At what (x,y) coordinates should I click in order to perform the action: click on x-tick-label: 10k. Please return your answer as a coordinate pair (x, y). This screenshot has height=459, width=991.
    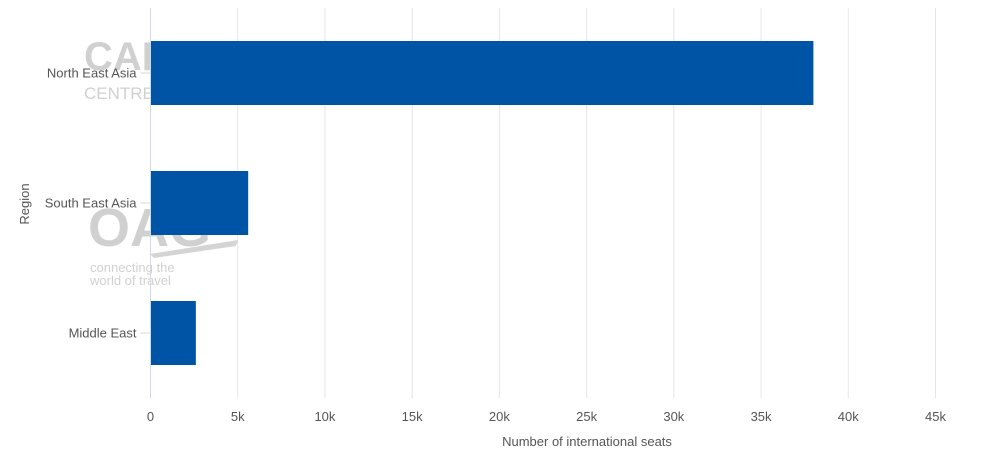
    Looking at the image, I should click on (324, 416).